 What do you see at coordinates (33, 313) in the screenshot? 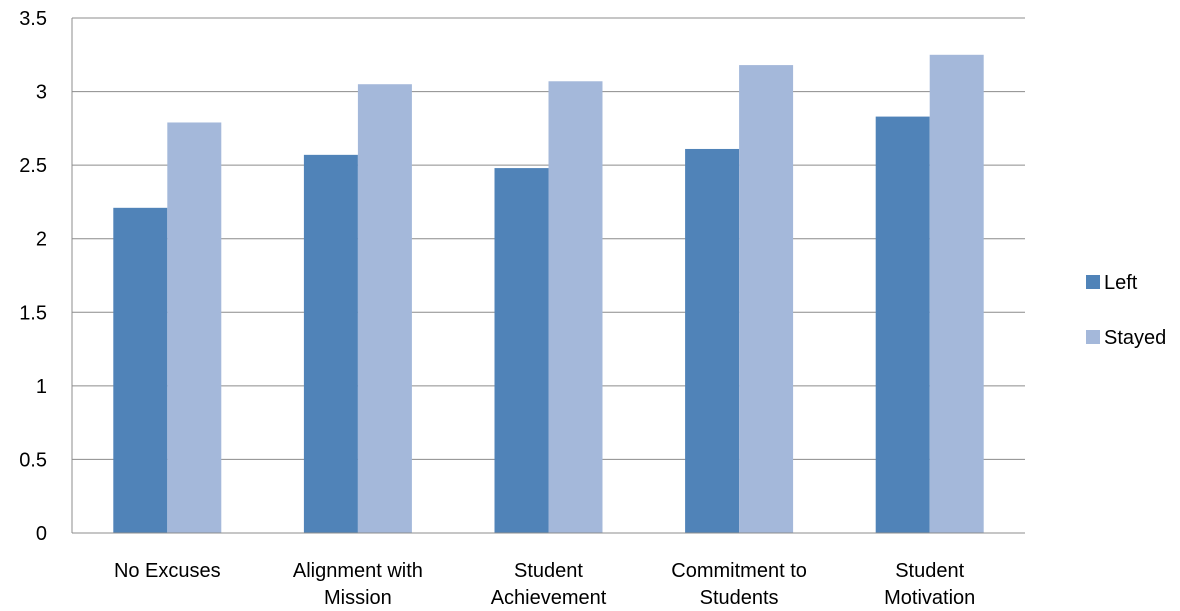
I see `y-tick-label: 1.5` at bounding box center [33, 313].